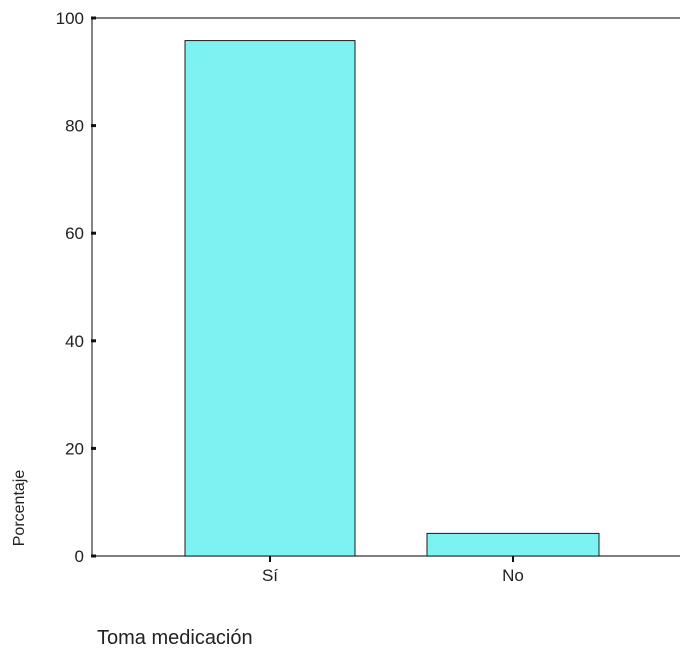  What do you see at coordinates (79, 556) in the screenshot?
I see `y-tick-label: 0` at bounding box center [79, 556].